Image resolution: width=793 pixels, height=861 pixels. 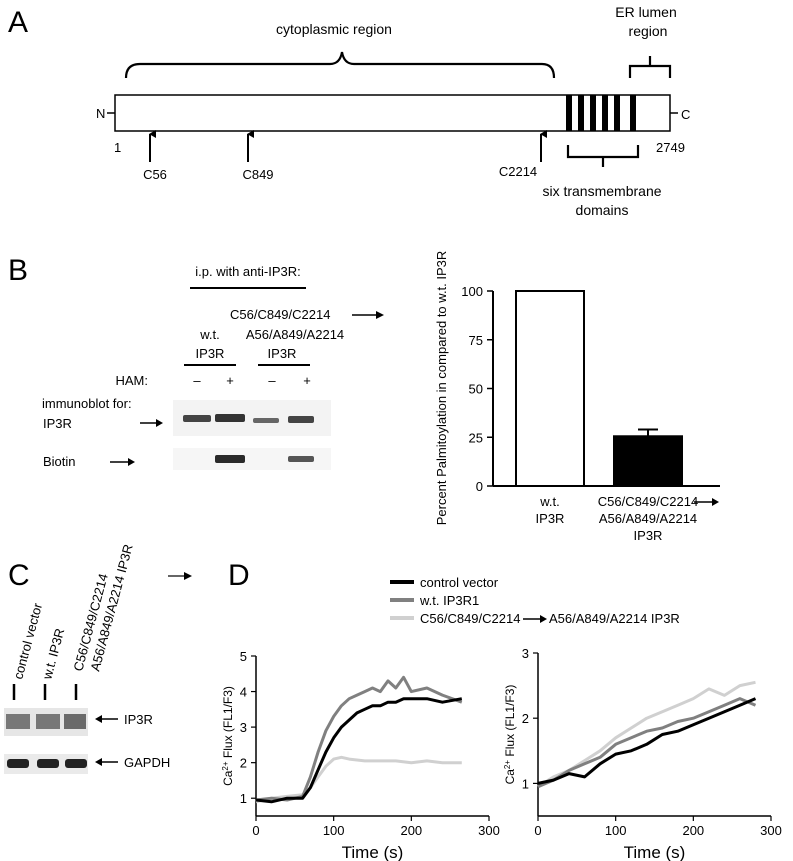 What do you see at coordinates (650, 67) in the screenshot?
I see `er-lumen-brace` at bounding box center [650, 67].